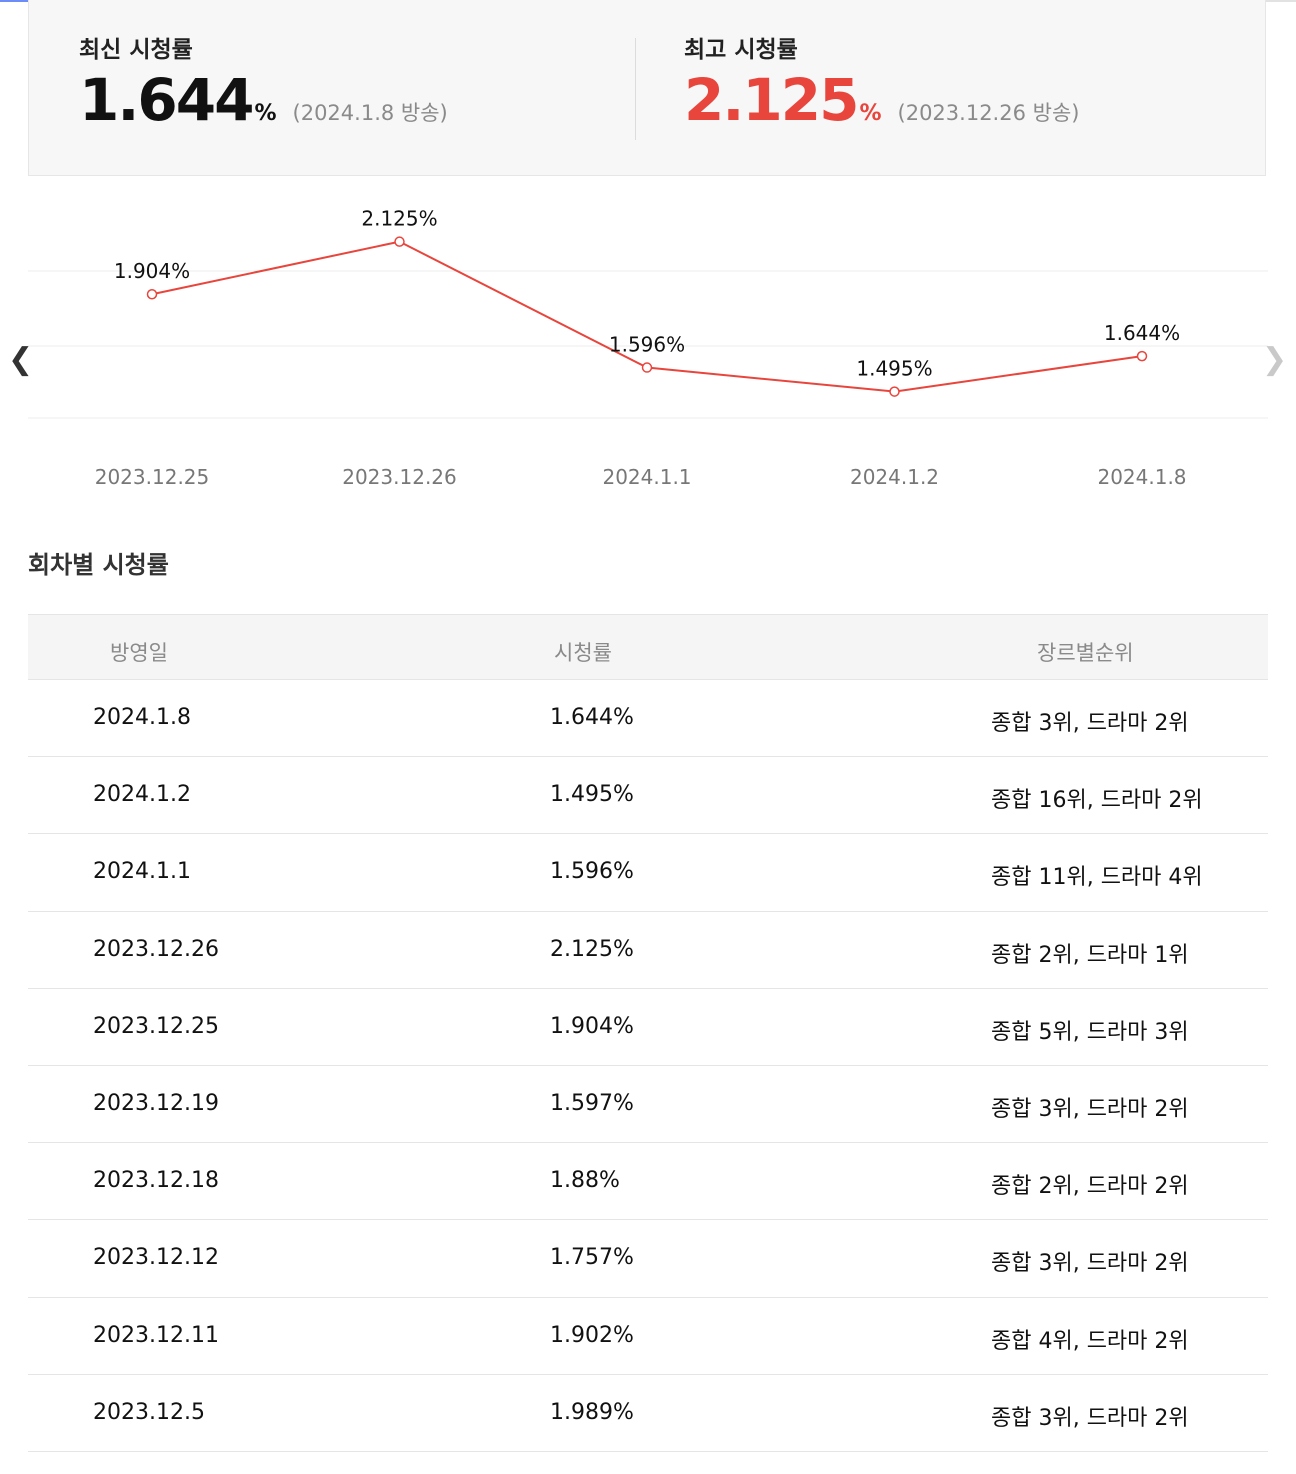  What do you see at coordinates (152, 477) in the screenshot?
I see `x-tick-label: 2023.12.25` at bounding box center [152, 477].